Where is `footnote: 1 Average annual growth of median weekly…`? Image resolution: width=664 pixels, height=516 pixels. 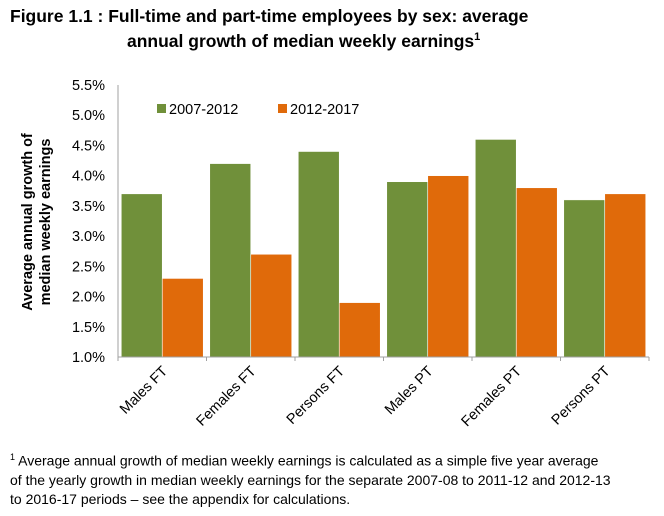 footnote: 1 Average annual growth of median weekly… is located at coordinates (310, 479).